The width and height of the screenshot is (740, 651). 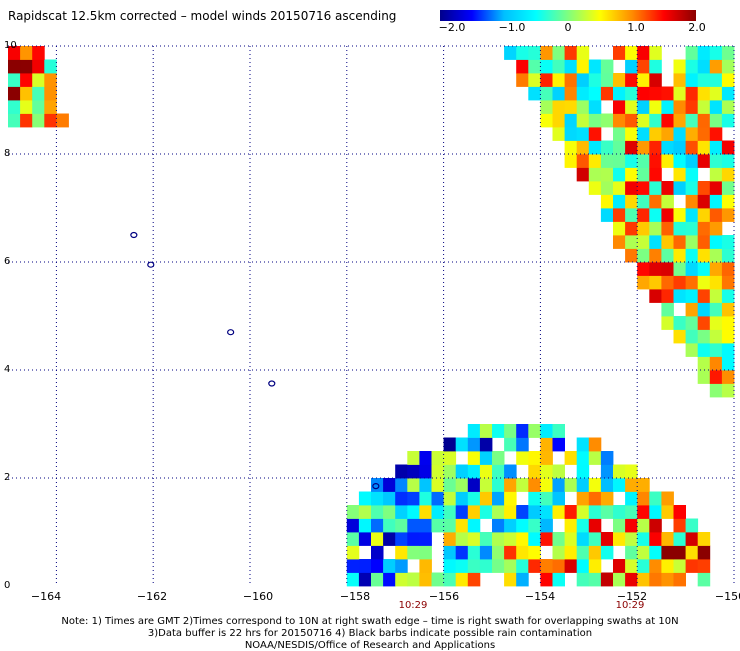 I want to click on island-d, so click(x=272, y=383).